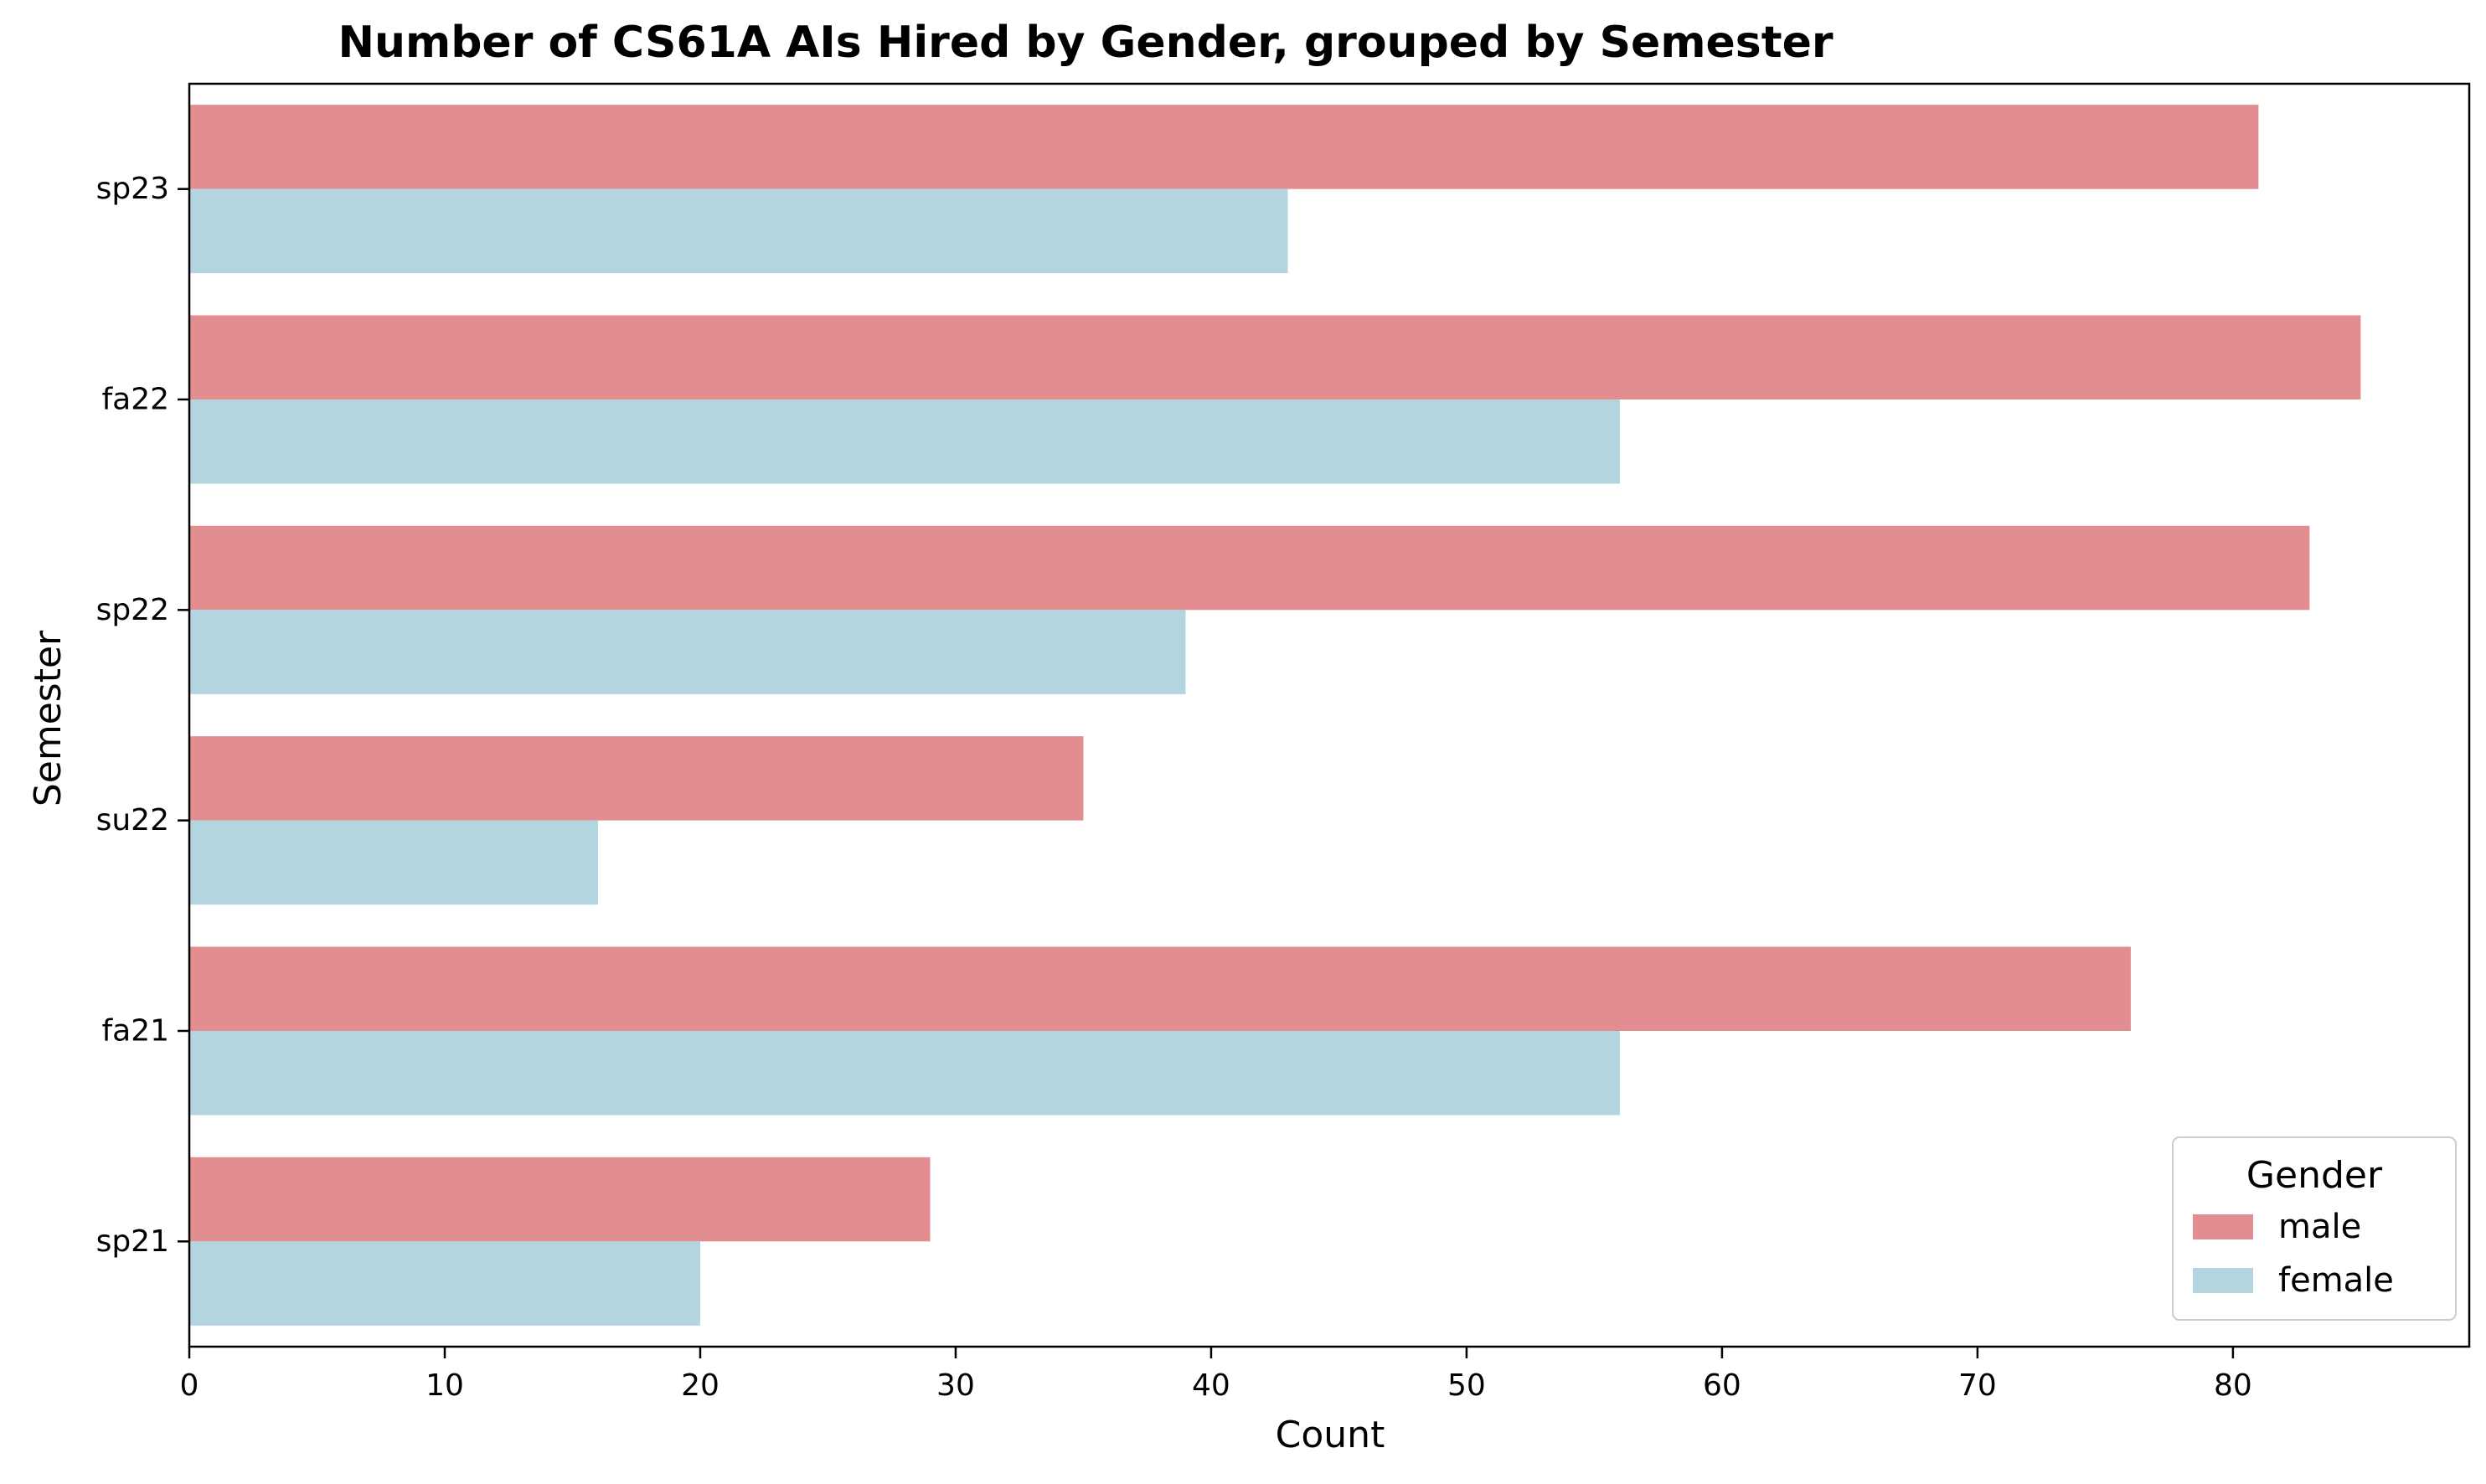 The width and height of the screenshot is (2486, 1484). I want to click on x-tick-label: 70, so click(1978, 1385).